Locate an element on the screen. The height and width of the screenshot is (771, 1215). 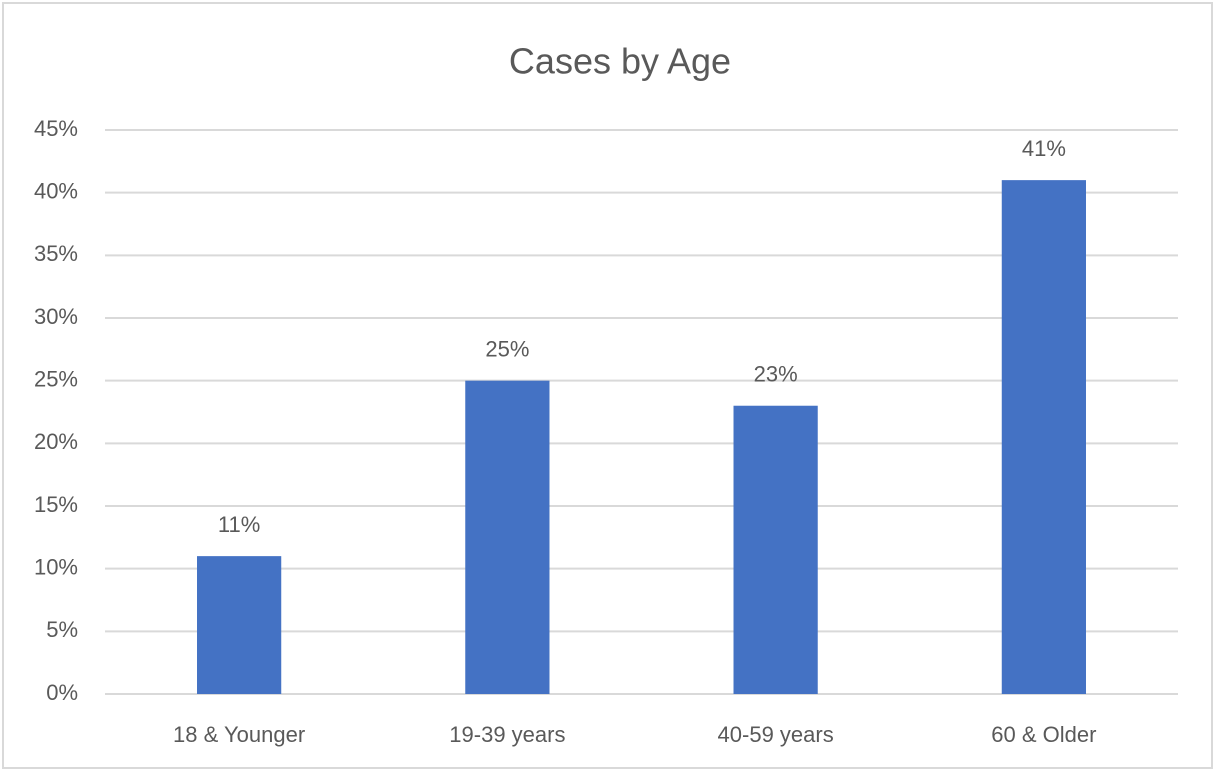
x-tick-label: 60 & Older is located at coordinates (1043, 734).